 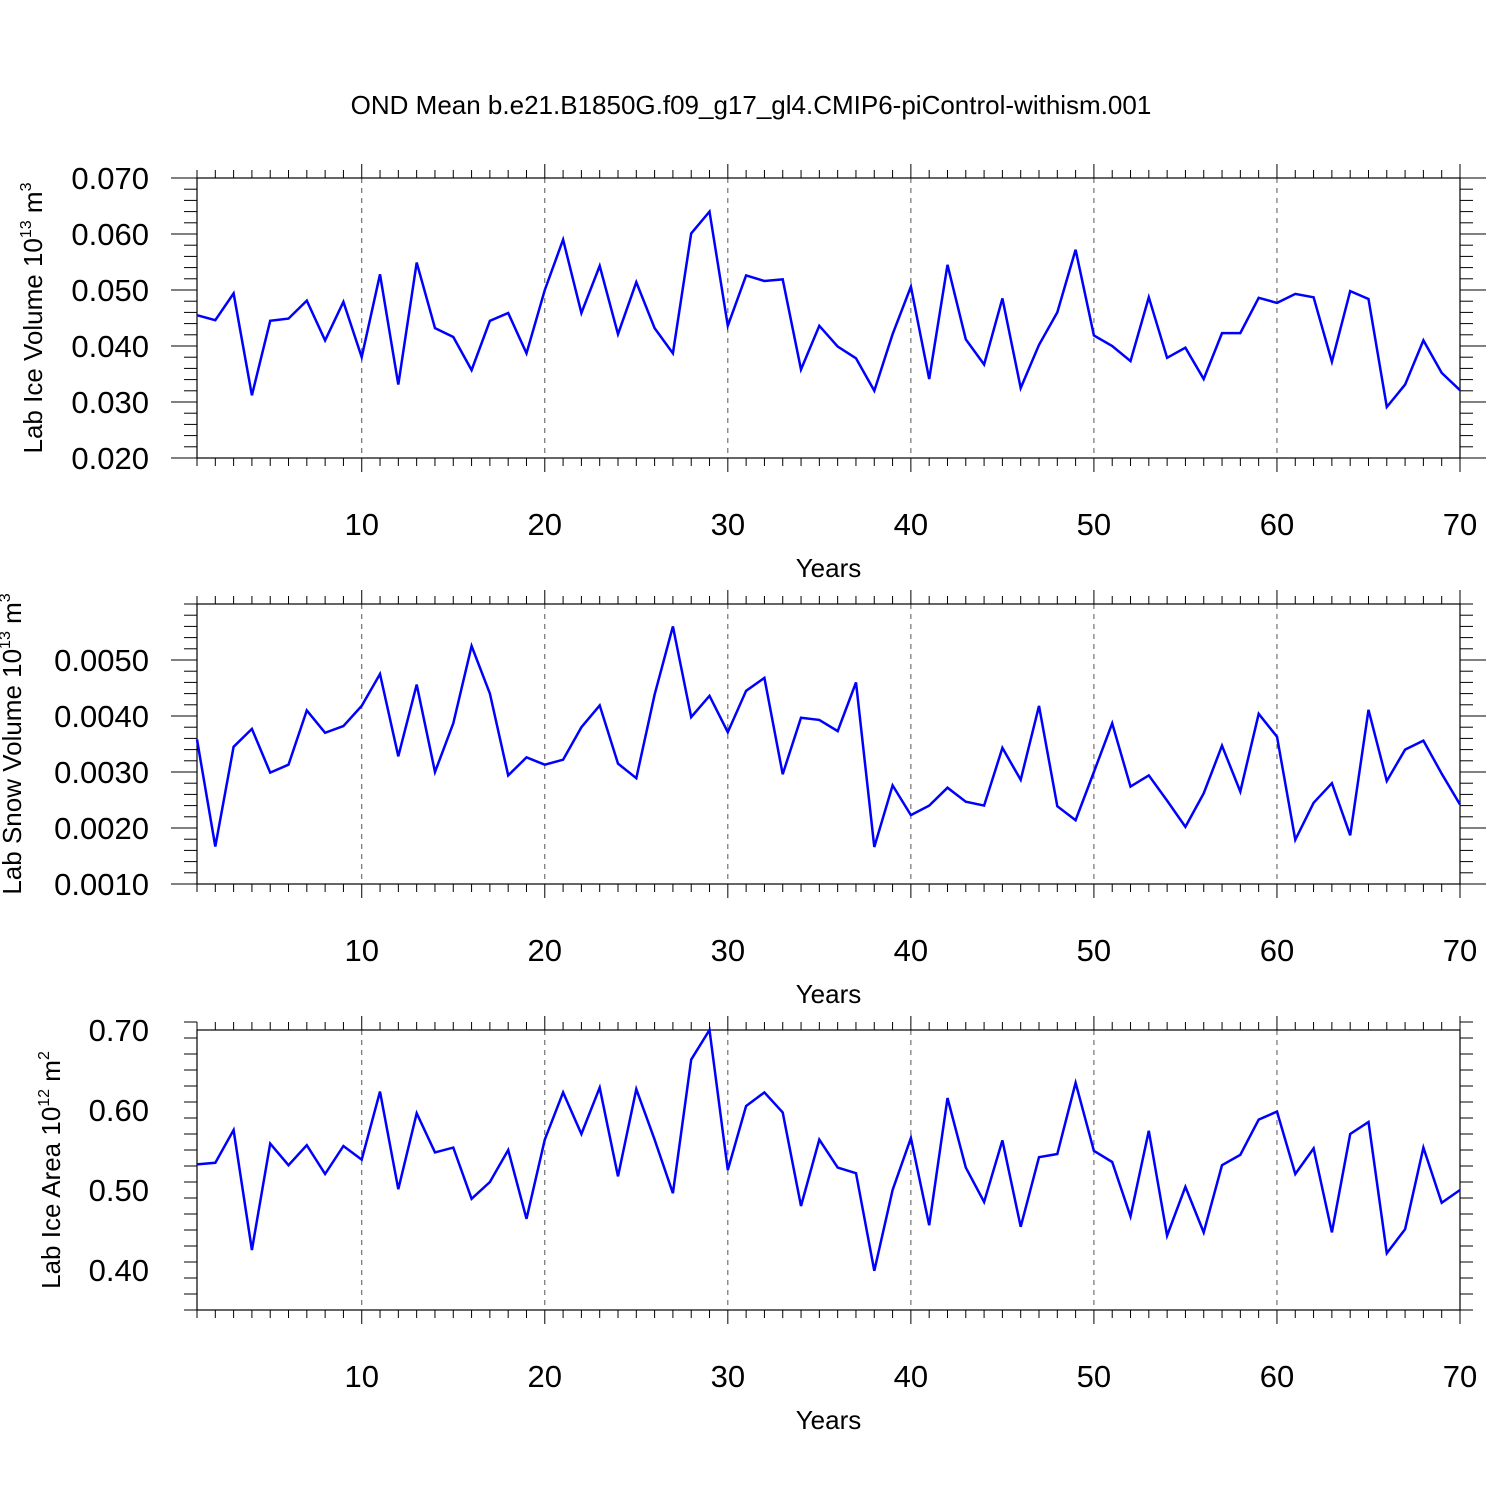 What do you see at coordinates (110, 458) in the screenshot?
I see `y-tick-label: 0.020` at bounding box center [110, 458].